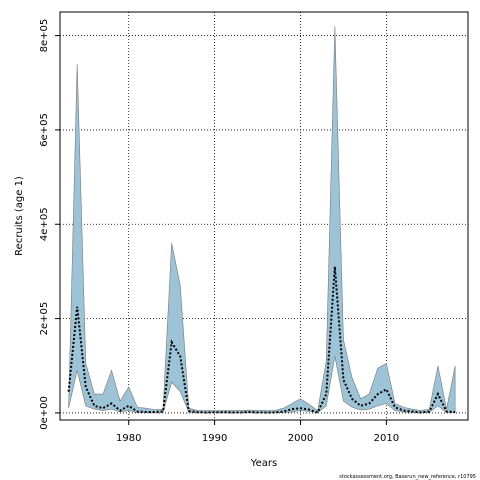 The image size is (480, 480). Describe the element at coordinates (386, 438) in the screenshot. I see `x-tick-label: 2010` at that location.